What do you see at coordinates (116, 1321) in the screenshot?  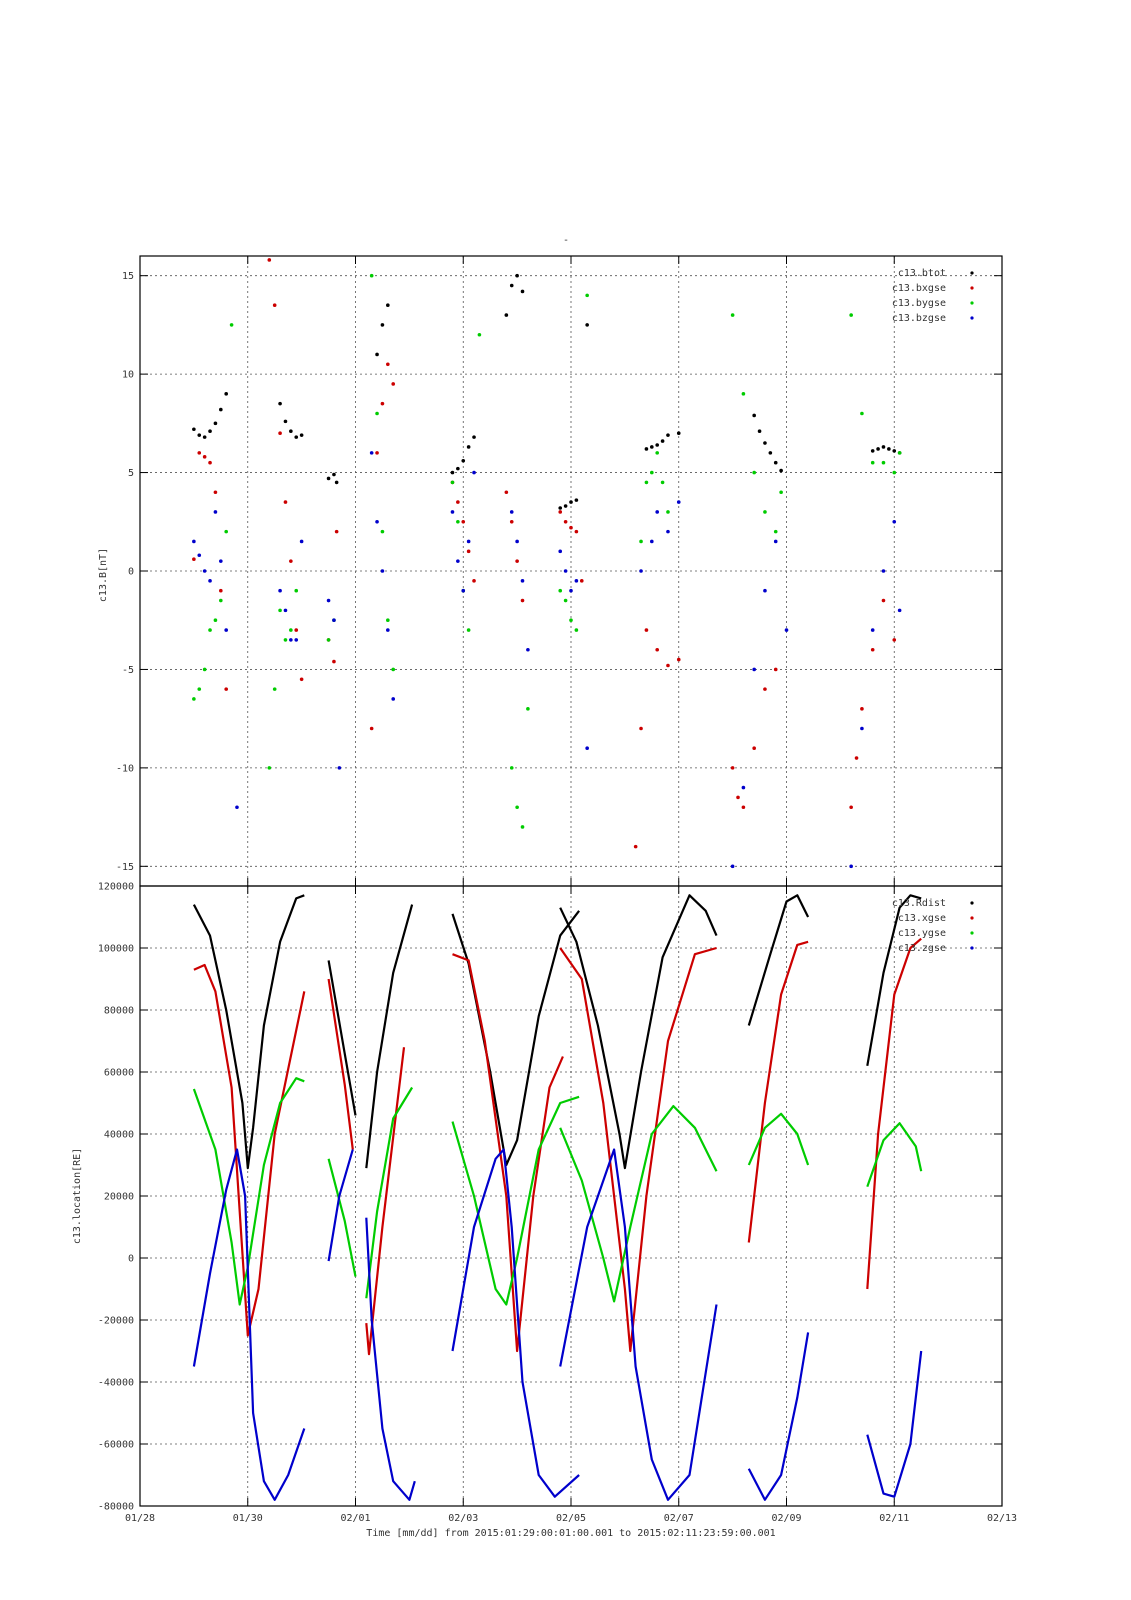 I see `bottom-y-tick-label: -20000` at bounding box center [116, 1321].